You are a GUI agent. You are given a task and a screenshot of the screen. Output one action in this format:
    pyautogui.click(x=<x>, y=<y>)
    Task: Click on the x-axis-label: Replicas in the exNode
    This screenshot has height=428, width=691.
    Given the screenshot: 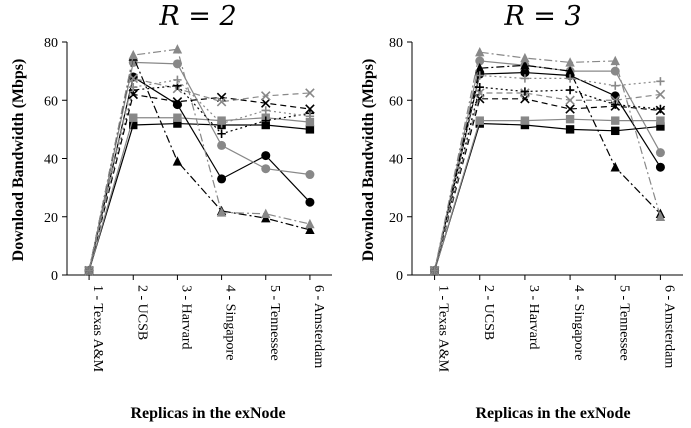 What is the action you would take?
    pyautogui.click(x=207, y=413)
    